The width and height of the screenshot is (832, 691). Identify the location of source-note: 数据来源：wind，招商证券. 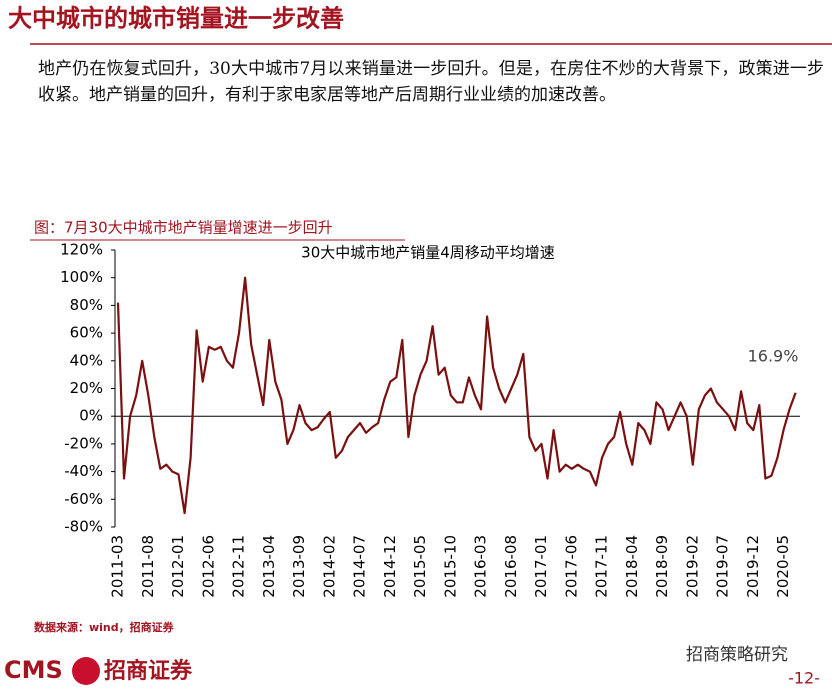
(104, 627).